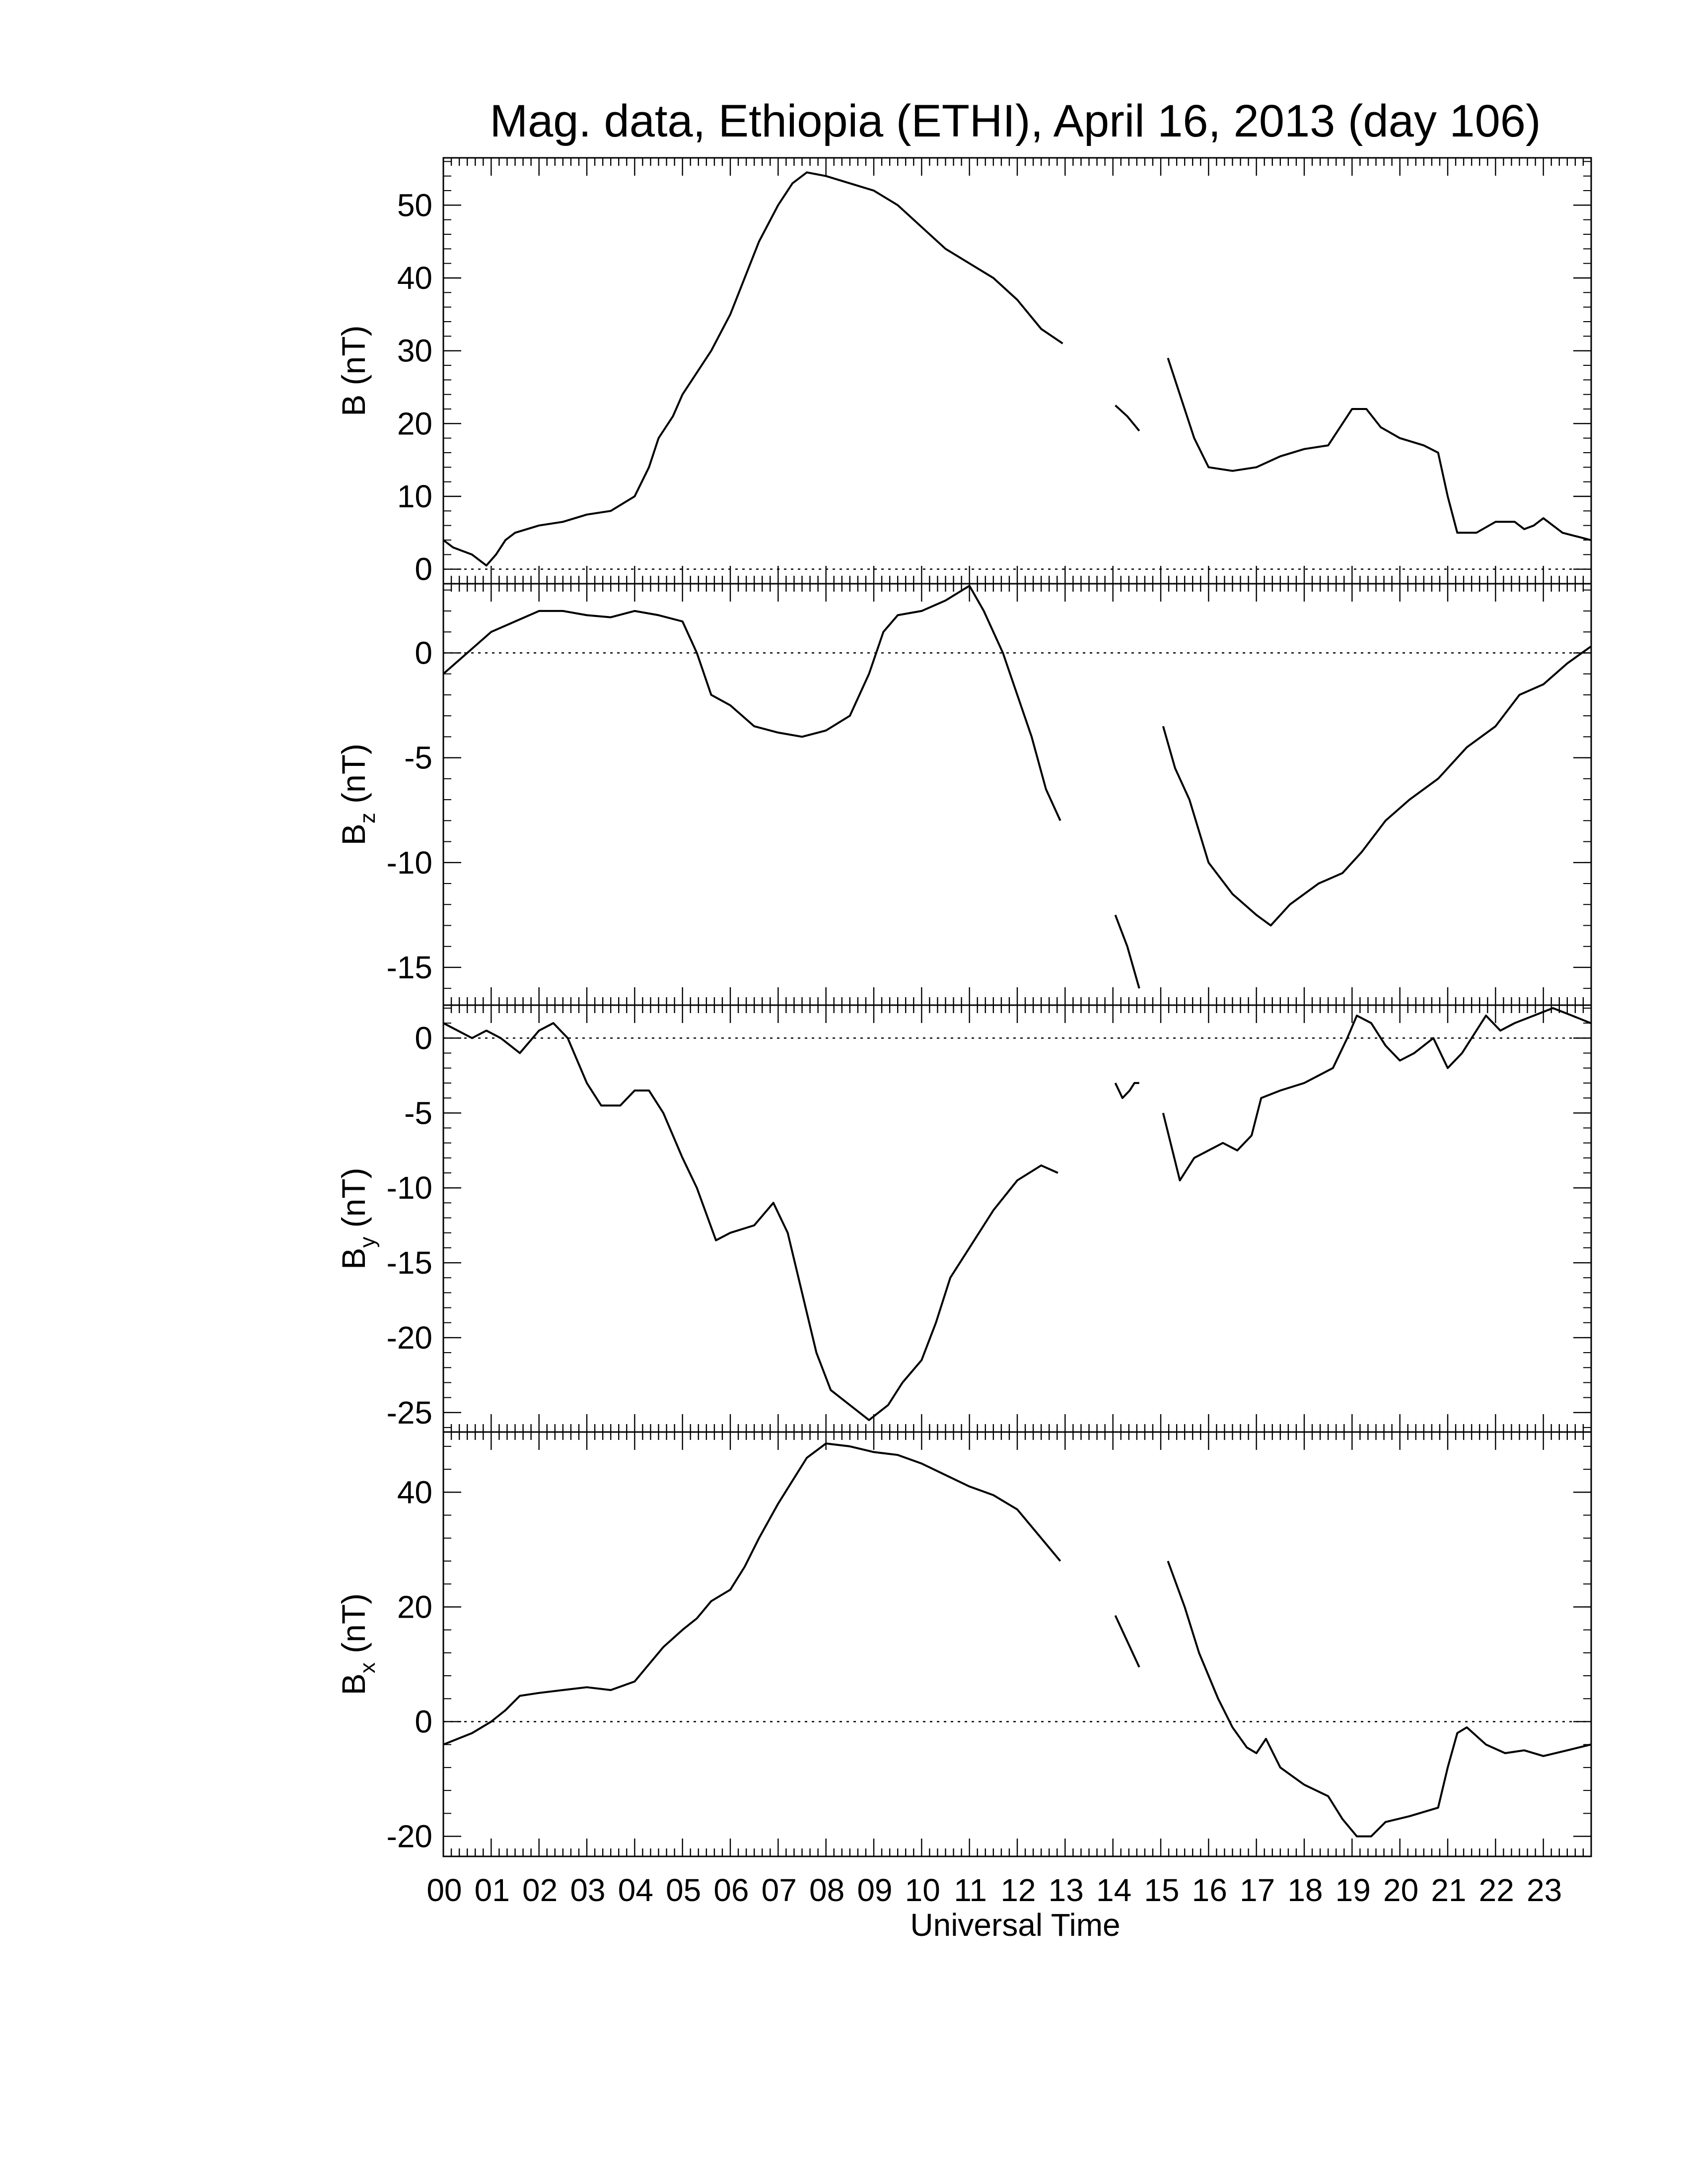  What do you see at coordinates (367, 1667) in the screenshot?
I see `y-axis-label-subscript: x` at bounding box center [367, 1667].